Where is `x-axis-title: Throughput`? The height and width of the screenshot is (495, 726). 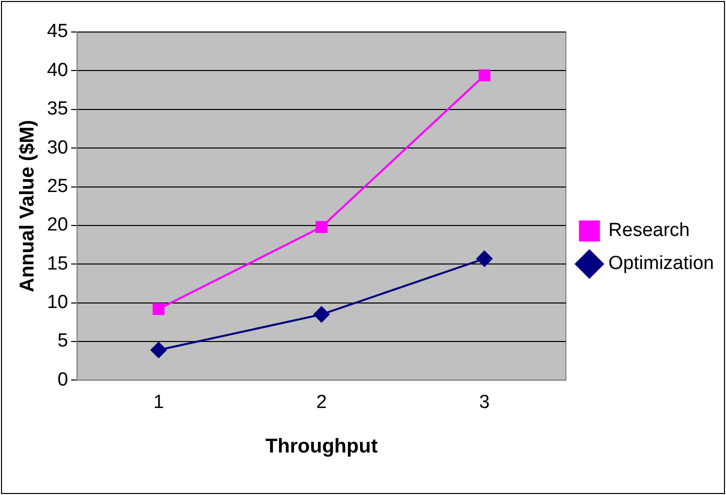
x-axis-title: Throughput is located at coordinates (321, 447).